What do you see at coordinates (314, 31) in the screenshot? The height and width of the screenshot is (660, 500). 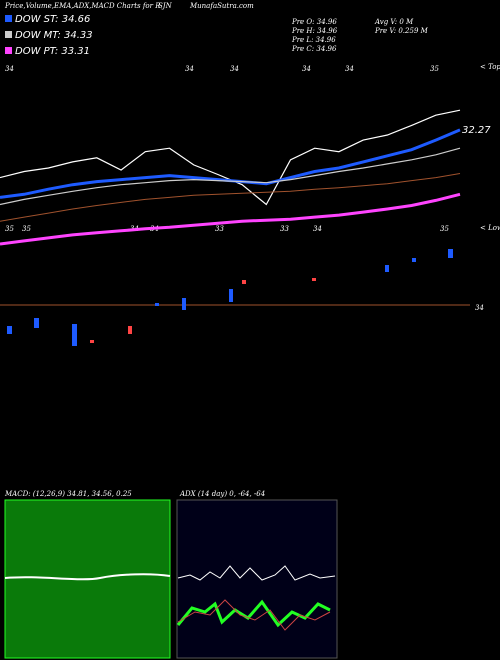 I see `stat: Pre H: 34.96` at bounding box center [314, 31].